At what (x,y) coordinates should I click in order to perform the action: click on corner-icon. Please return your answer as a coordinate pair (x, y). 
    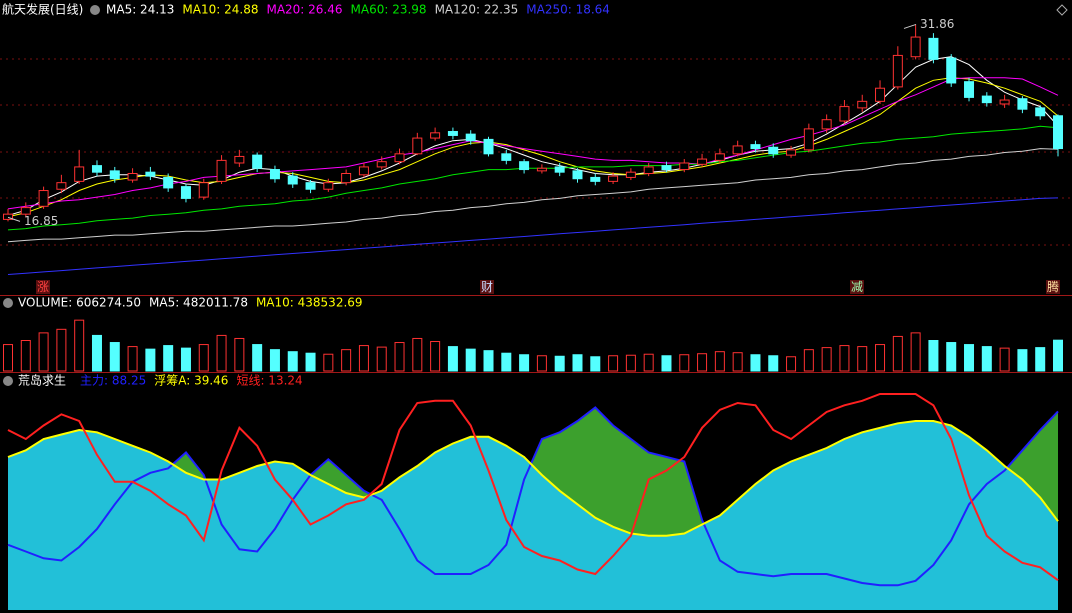
    Looking at the image, I should click on (1062, 10).